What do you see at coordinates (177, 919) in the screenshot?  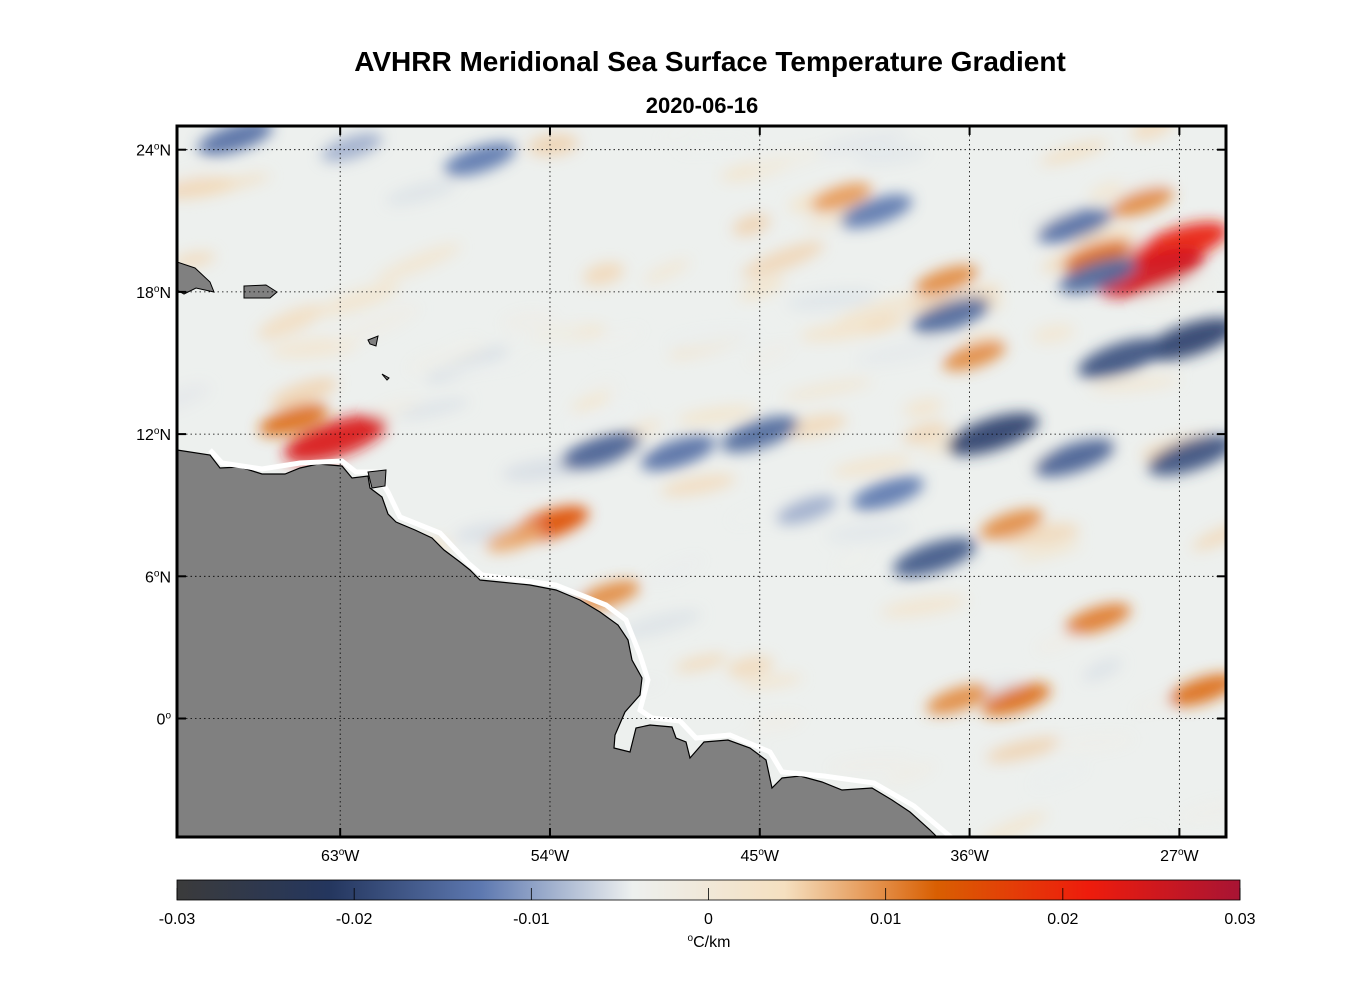 I see `colorbar-tick-label: -0.03` at bounding box center [177, 919].